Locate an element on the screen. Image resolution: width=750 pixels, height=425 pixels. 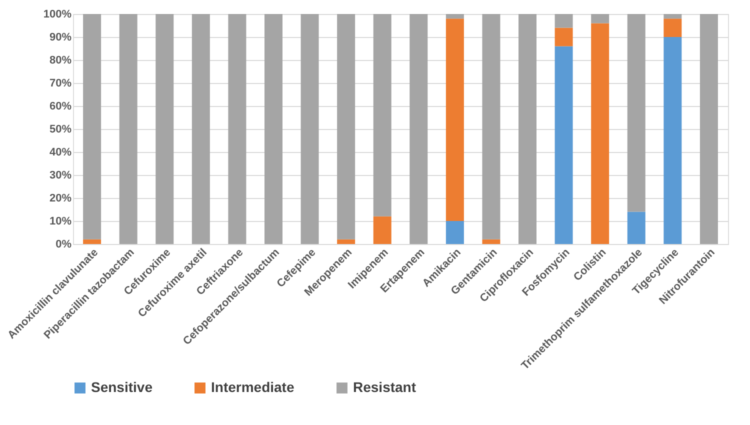
y-tick-label: 60% is located at coordinates (60, 106).